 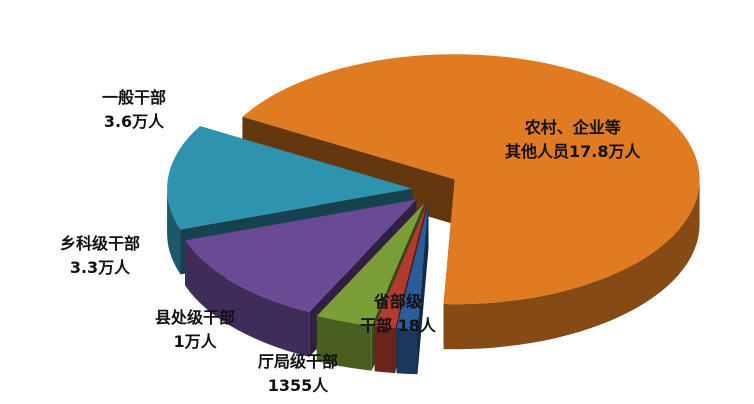 I want to click on label-general-line1: 一般干部, so click(x=134, y=97).